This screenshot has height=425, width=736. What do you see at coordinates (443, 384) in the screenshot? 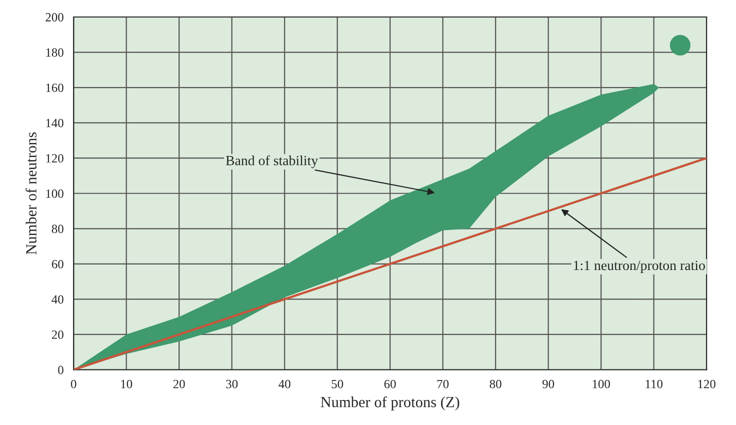
I see `x-tick-label: 70` at bounding box center [443, 384].